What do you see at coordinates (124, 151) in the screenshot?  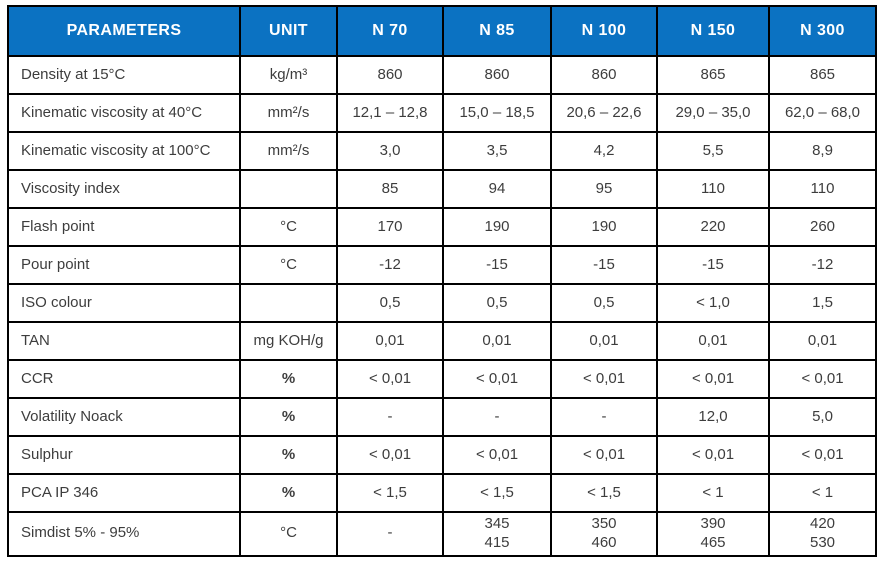 I see `parameter-cell: Kinematic viscosity at 100°C` at bounding box center [124, 151].